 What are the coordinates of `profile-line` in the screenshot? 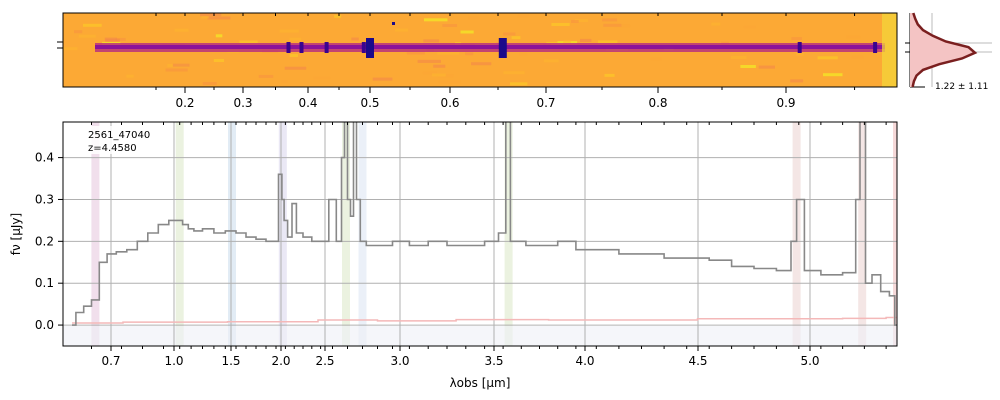 It's located at (944, 50).